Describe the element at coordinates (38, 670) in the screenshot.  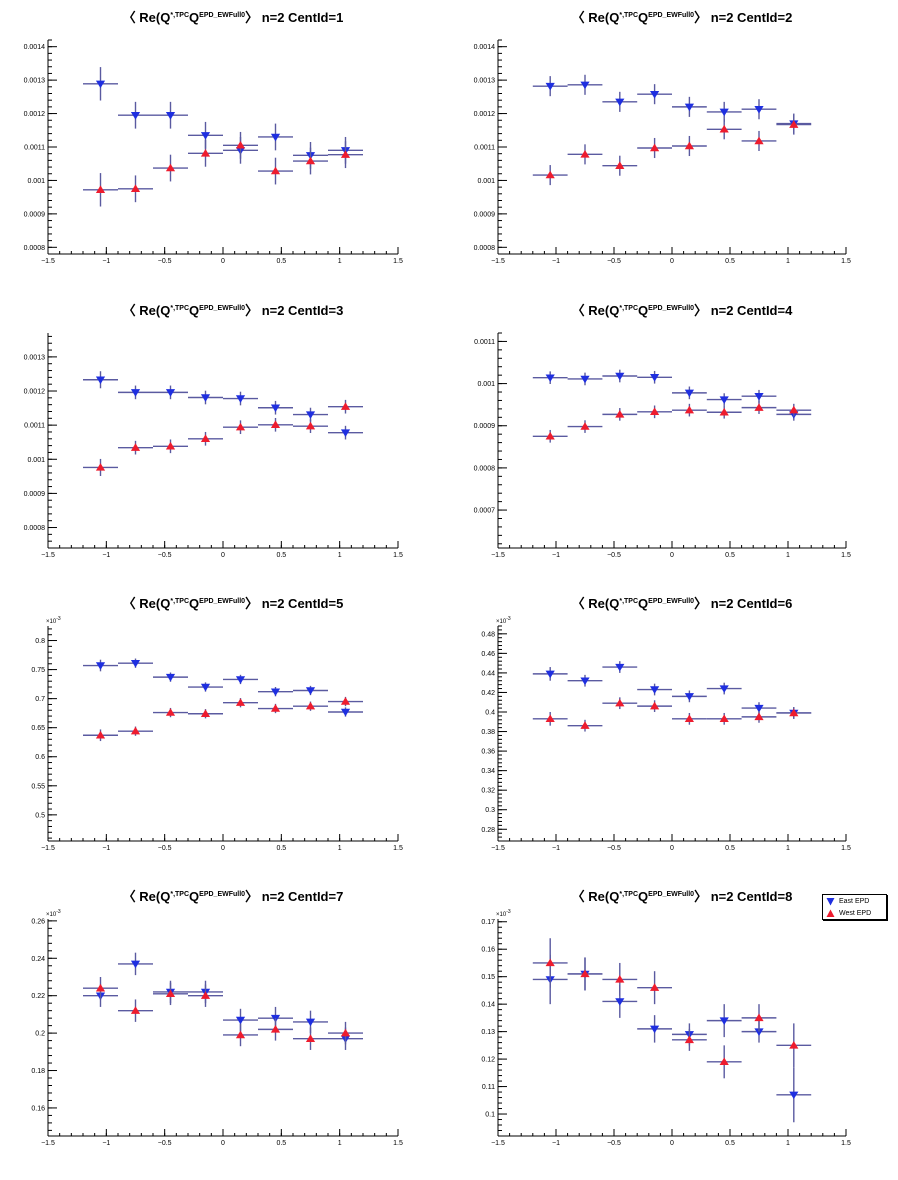
I see `y-tick-label: 0.75` at that location.